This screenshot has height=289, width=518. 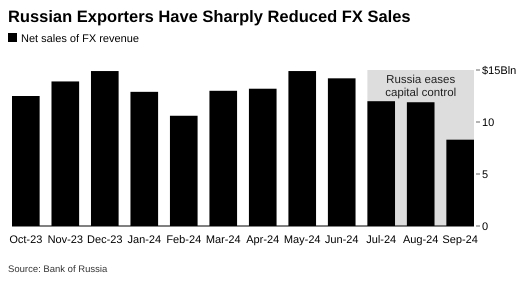 I want to click on y-tick-label: $15Bln, so click(x=499, y=70).